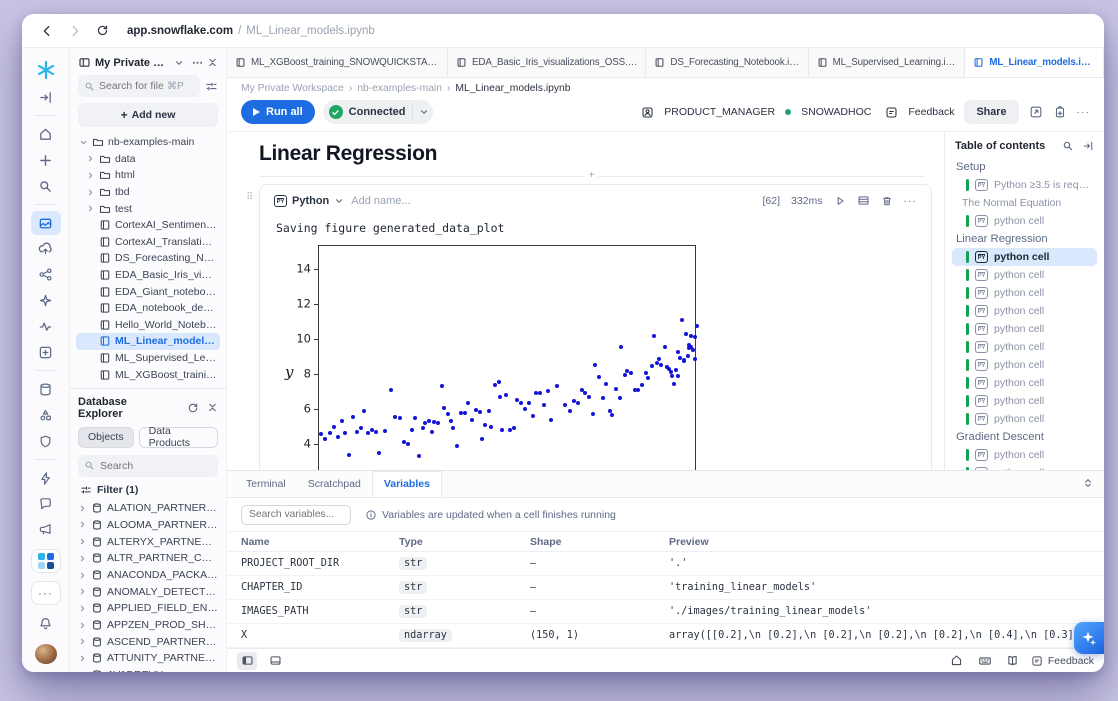 The image size is (1118, 701). I want to click on data-shapes-icon, so click(46, 415).